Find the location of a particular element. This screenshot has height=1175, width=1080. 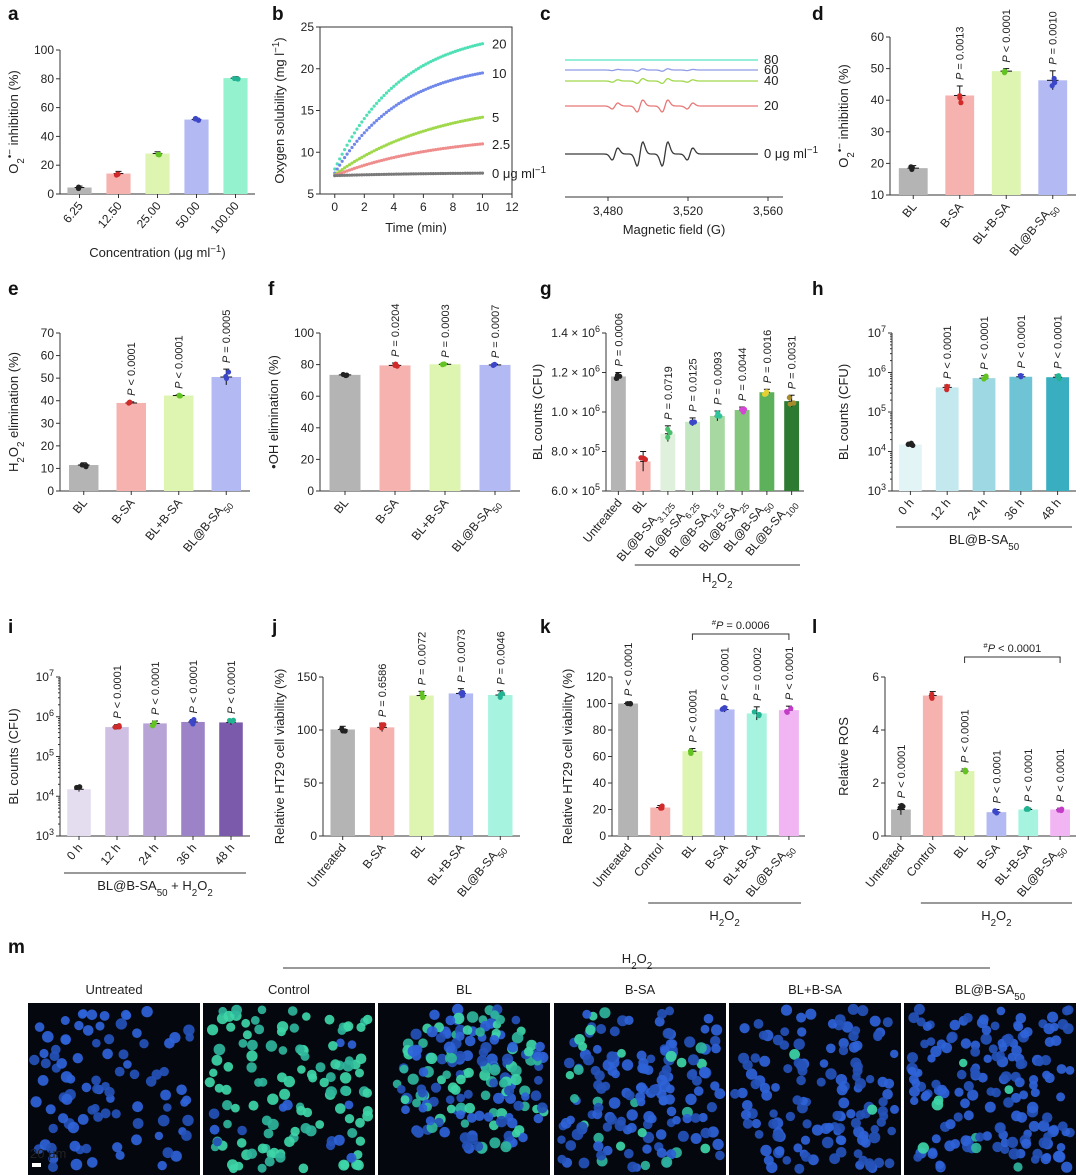

x-tick-label: B-SA is located at coordinates (374, 856).